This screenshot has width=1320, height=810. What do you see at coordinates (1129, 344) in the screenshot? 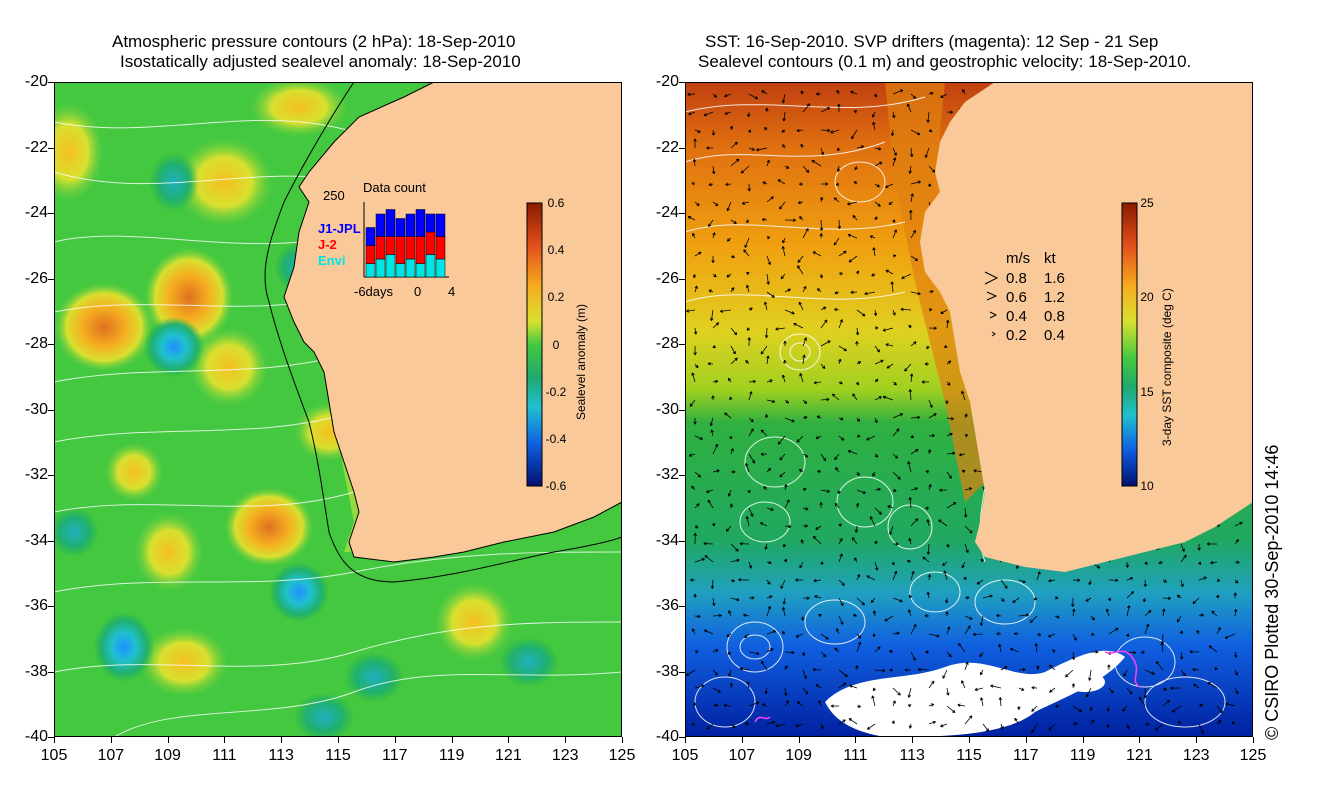
I see `right-colorbar` at bounding box center [1129, 344].